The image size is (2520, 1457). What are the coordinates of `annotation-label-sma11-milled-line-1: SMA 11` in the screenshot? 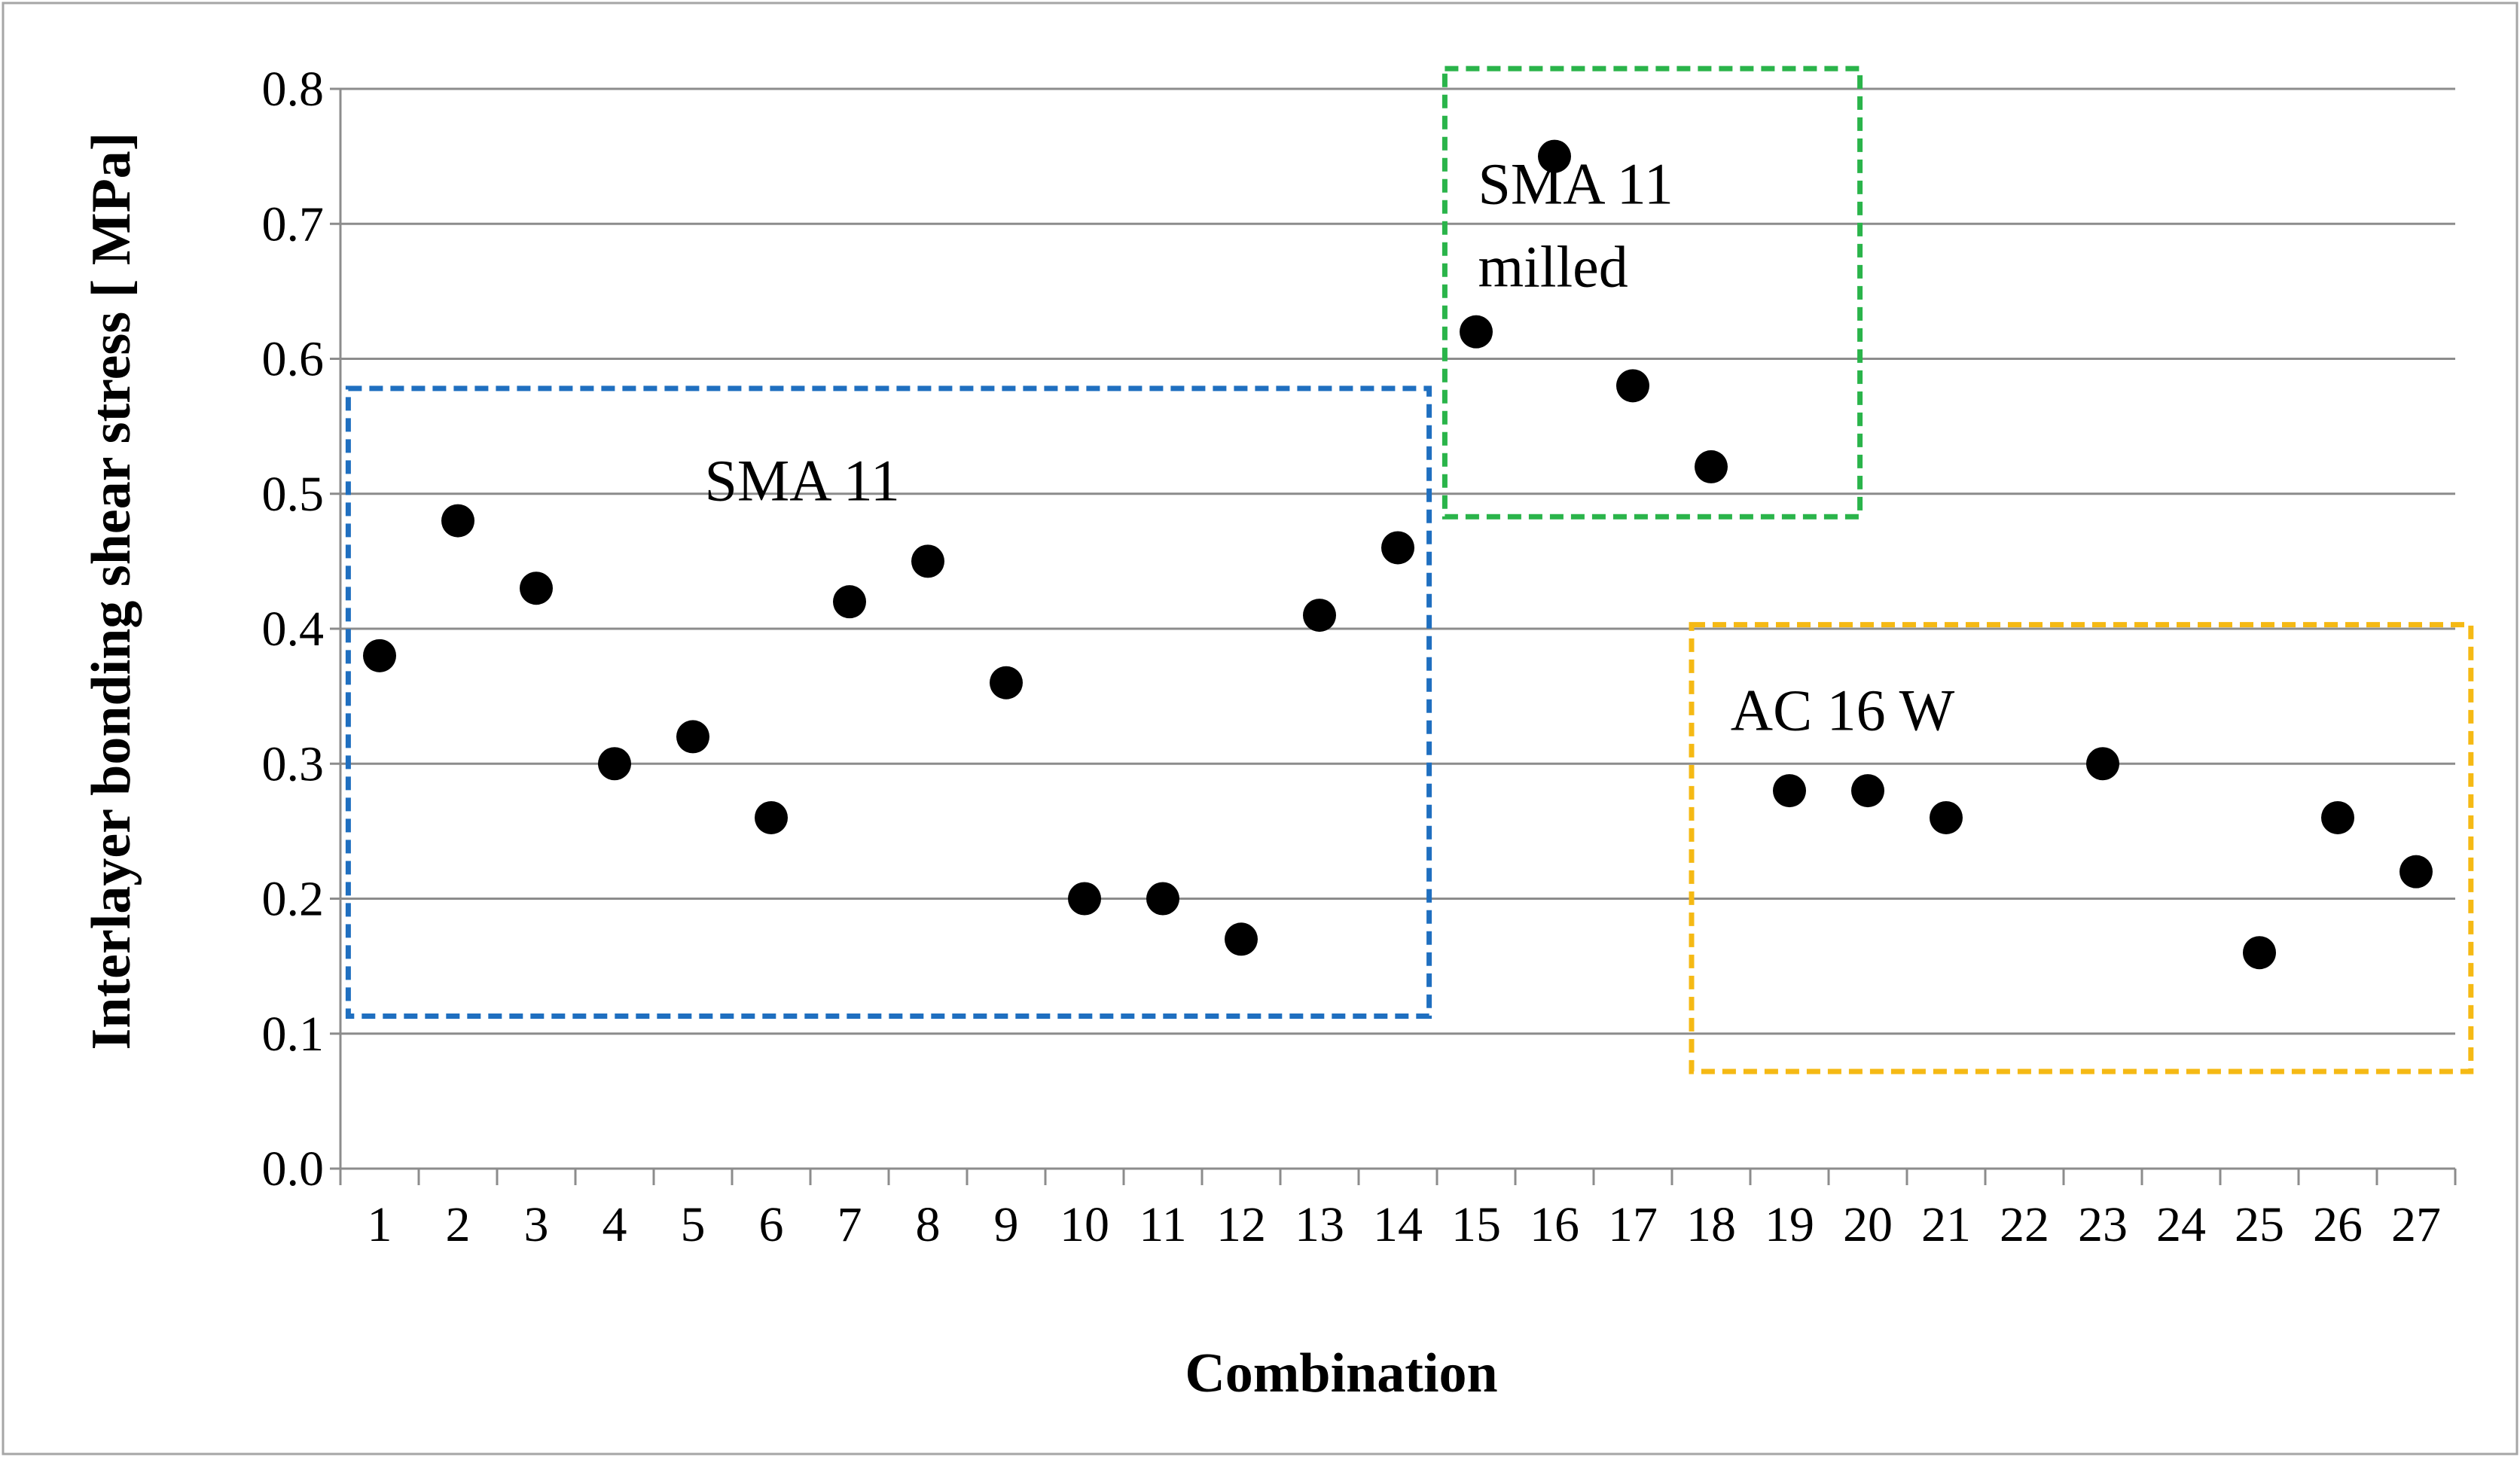 It's located at (1575, 184).